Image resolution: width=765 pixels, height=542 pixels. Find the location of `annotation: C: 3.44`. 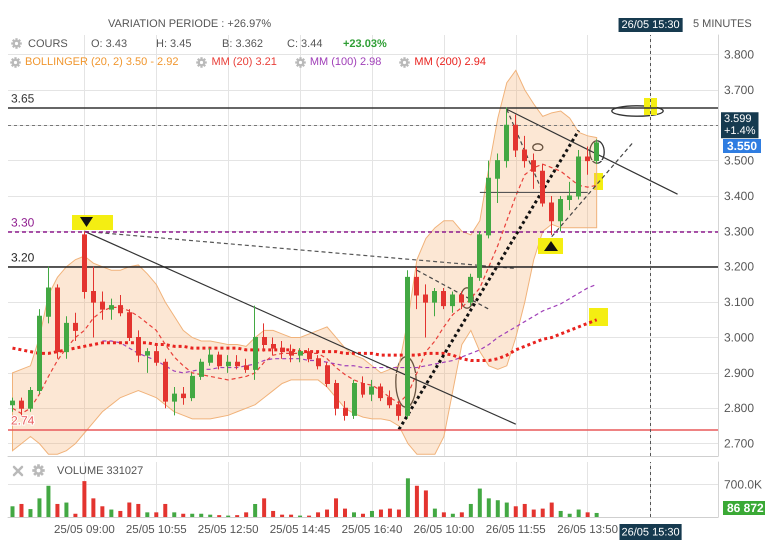

annotation: C: 3.44 is located at coordinates (304, 44).